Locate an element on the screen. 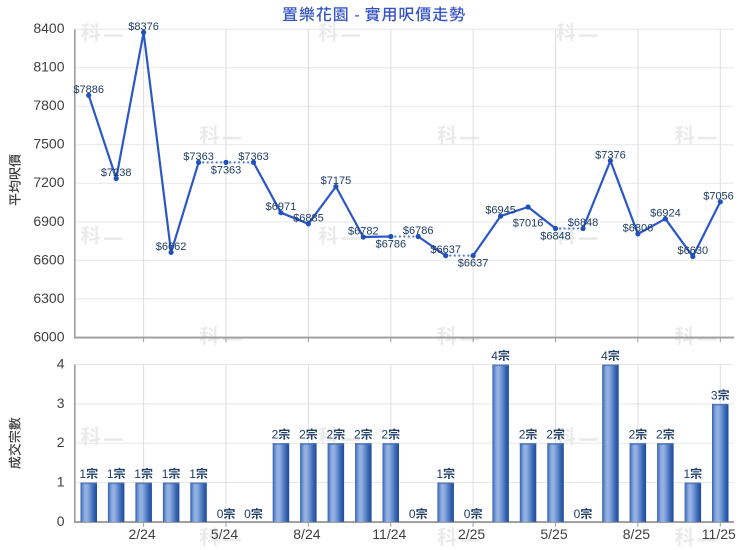  svg-text: 6300 is located at coordinates (48, 298).